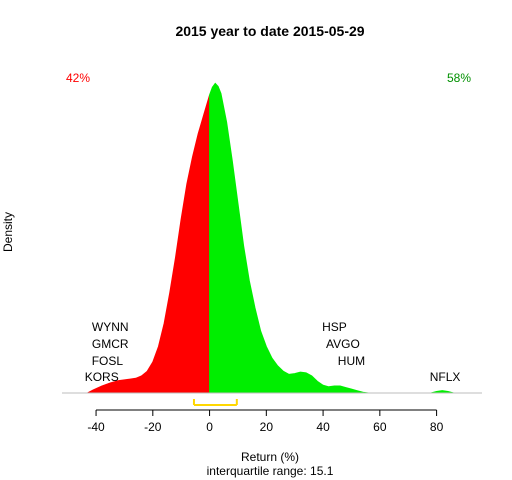  Describe the element at coordinates (269, 31) in the screenshot. I see `chart-title: 2015 year to date 2015-05-29` at that location.